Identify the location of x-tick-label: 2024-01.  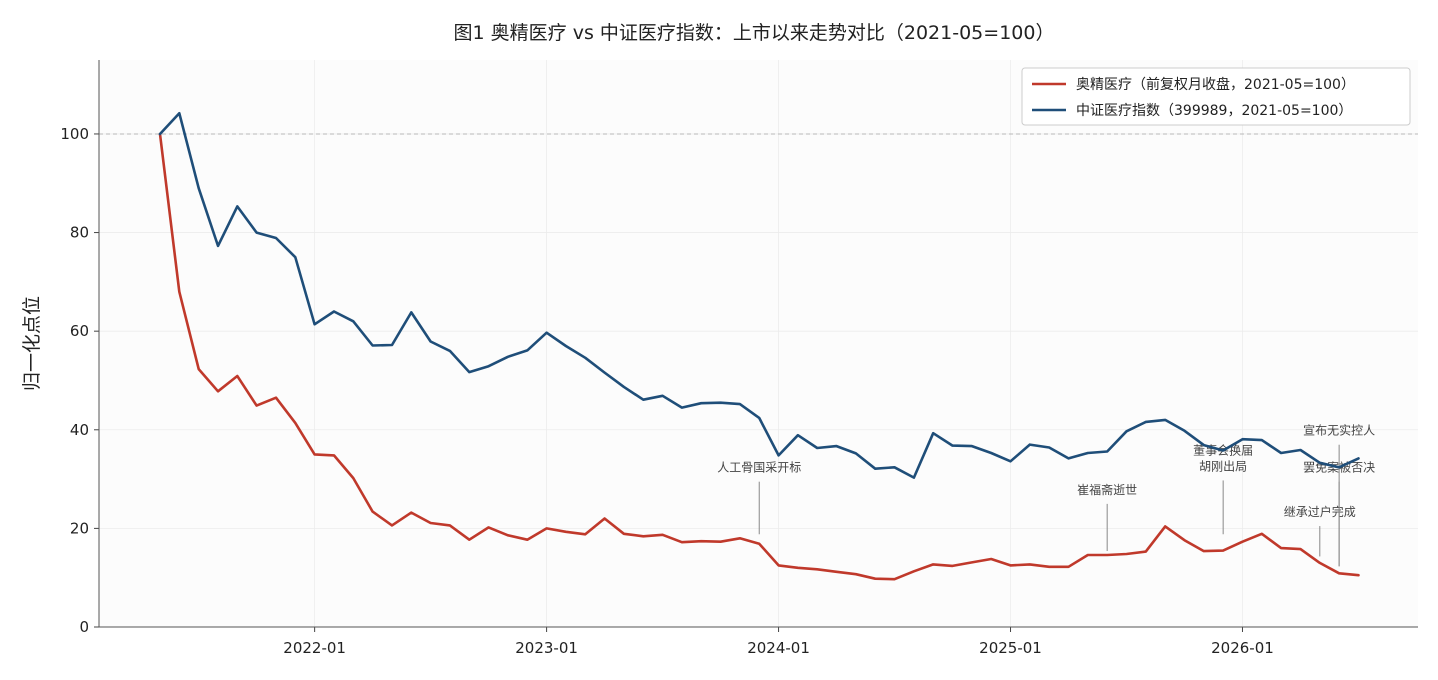
(778, 648).